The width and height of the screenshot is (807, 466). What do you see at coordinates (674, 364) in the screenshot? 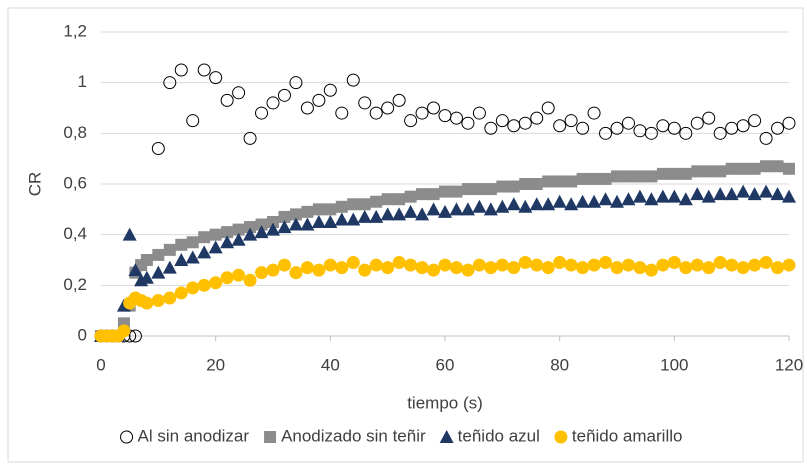
I see `x-tick-label: 100` at bounding box center [674, 364].